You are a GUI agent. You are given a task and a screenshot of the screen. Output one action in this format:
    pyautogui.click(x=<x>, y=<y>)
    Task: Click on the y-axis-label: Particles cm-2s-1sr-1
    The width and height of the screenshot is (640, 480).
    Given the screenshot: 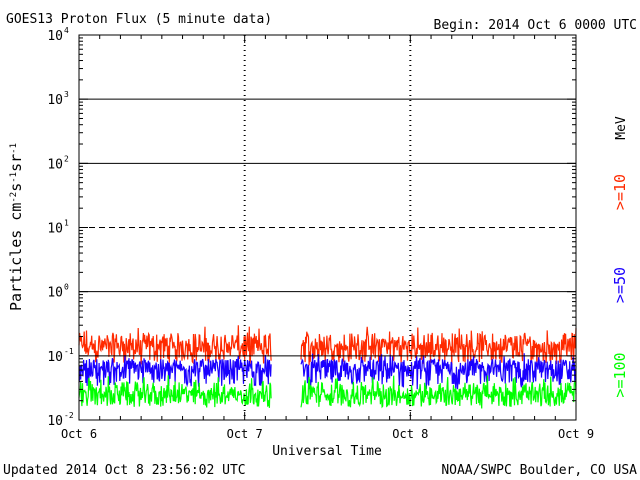 What is the action you would take?
    pyautogui.click(x=16, y=227)
    